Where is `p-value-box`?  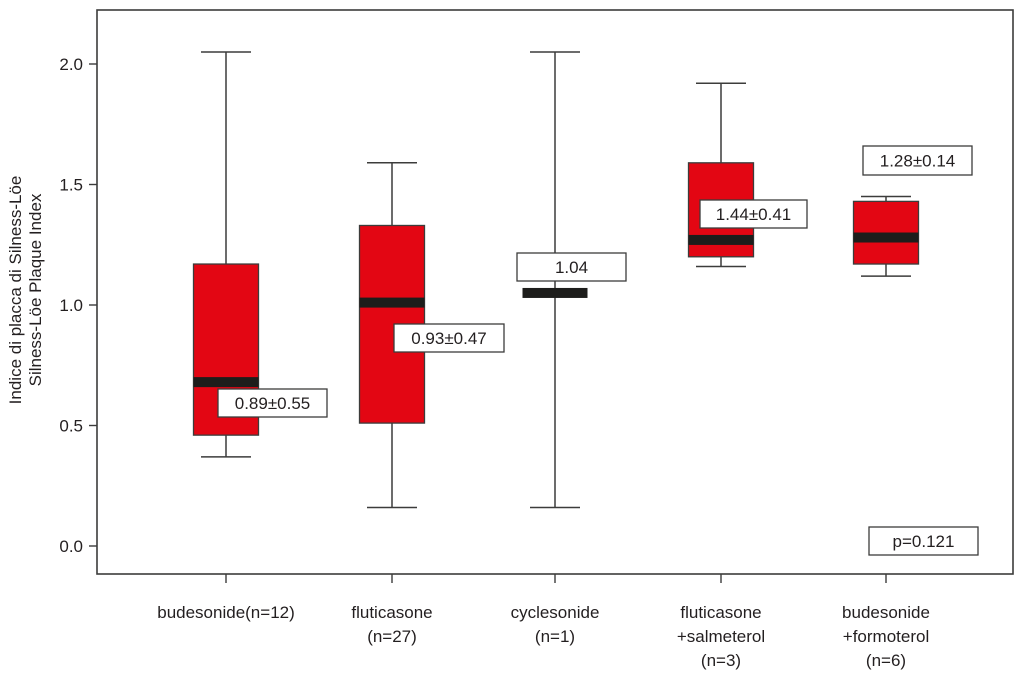 p-value-box is located at coordinates (923, 541).